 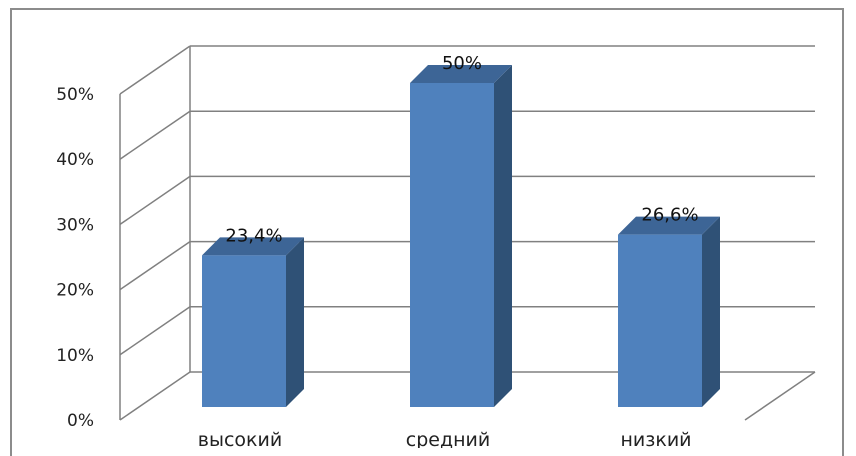 What do you see at coordinates (75, 356) in the screenshot?
I see `y-tick-label: 10%` at bounding box center [75, 356].